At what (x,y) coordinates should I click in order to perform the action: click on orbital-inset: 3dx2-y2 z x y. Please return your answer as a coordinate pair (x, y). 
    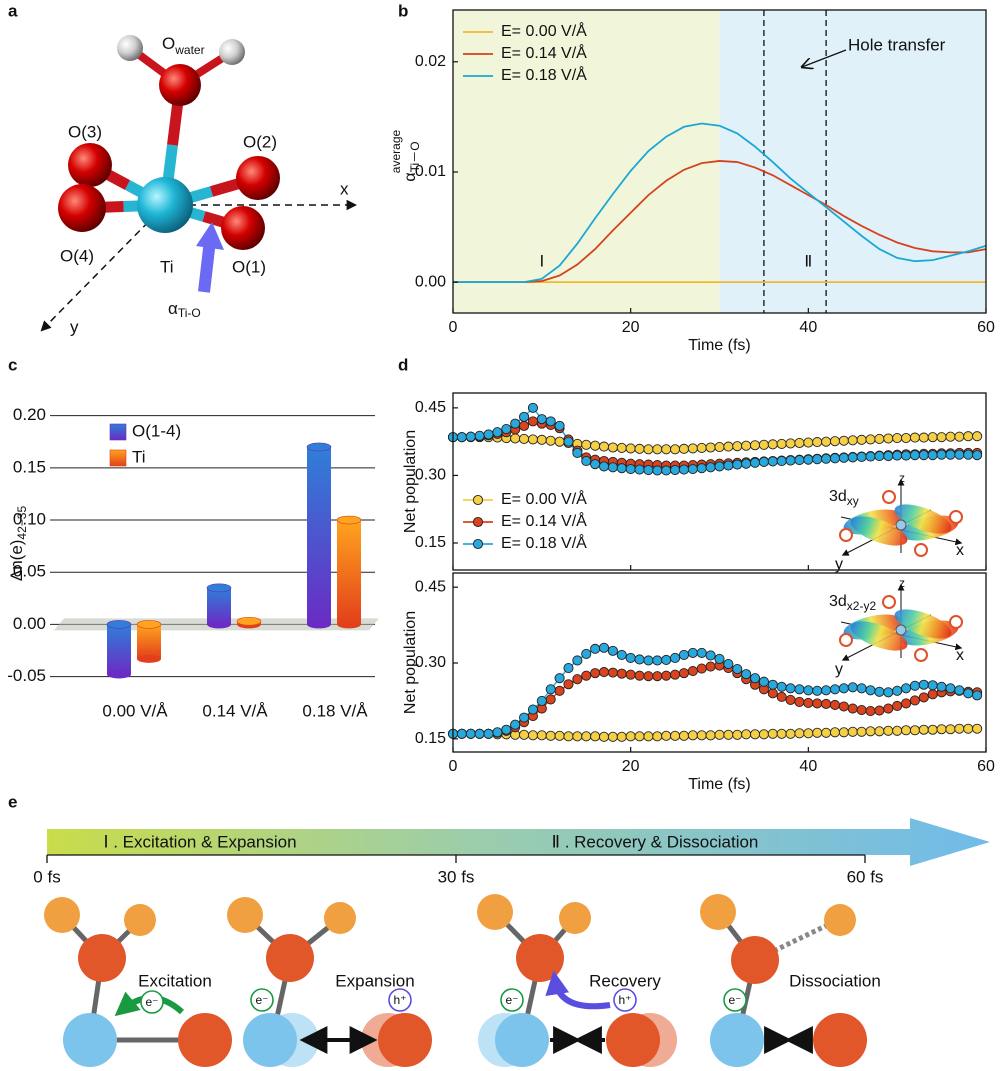
    Looking at the image, I should click on (896, 627).